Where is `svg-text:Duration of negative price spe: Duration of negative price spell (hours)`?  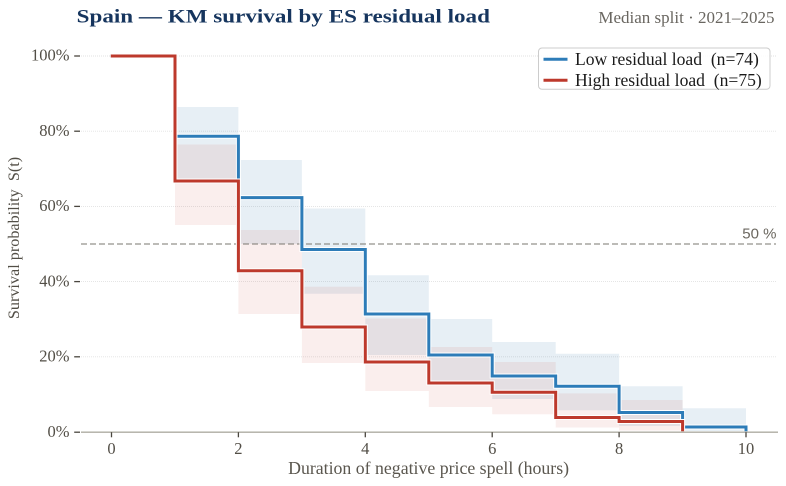
svg-text:Duration of negative price spe: Duration of negative price spell (hours) is located at coordinates (428, 468).